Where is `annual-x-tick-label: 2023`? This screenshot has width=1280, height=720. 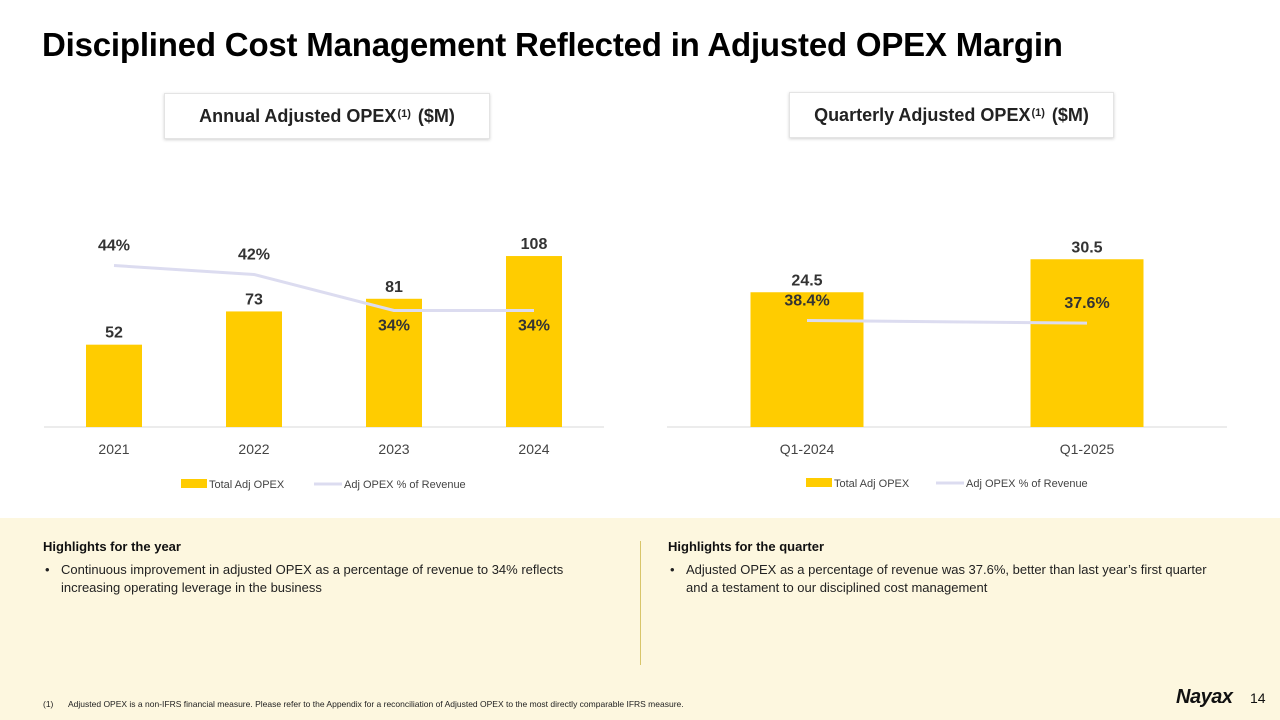
annual-x-tick-label: 2023 is located at coordinates (393, 449).